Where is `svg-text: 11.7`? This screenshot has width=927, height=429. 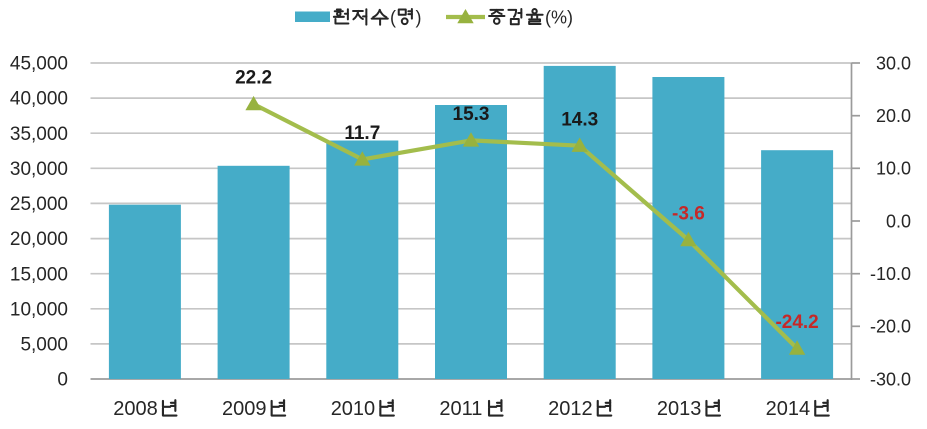
svg-text: 11.7 is located at coordinates (362, 133).